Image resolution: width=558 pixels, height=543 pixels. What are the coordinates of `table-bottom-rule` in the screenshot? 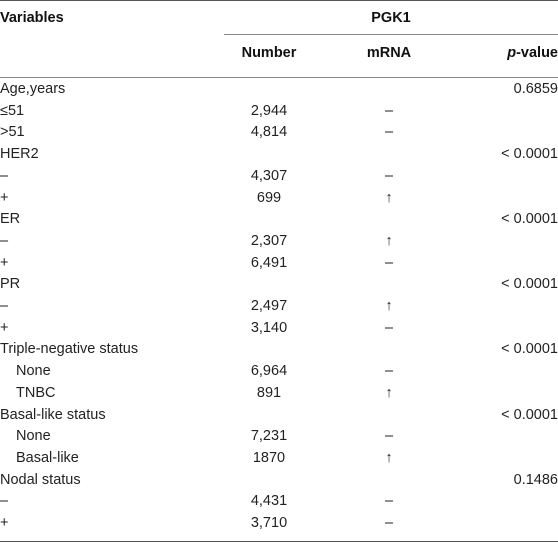 It's located at (279, 541).